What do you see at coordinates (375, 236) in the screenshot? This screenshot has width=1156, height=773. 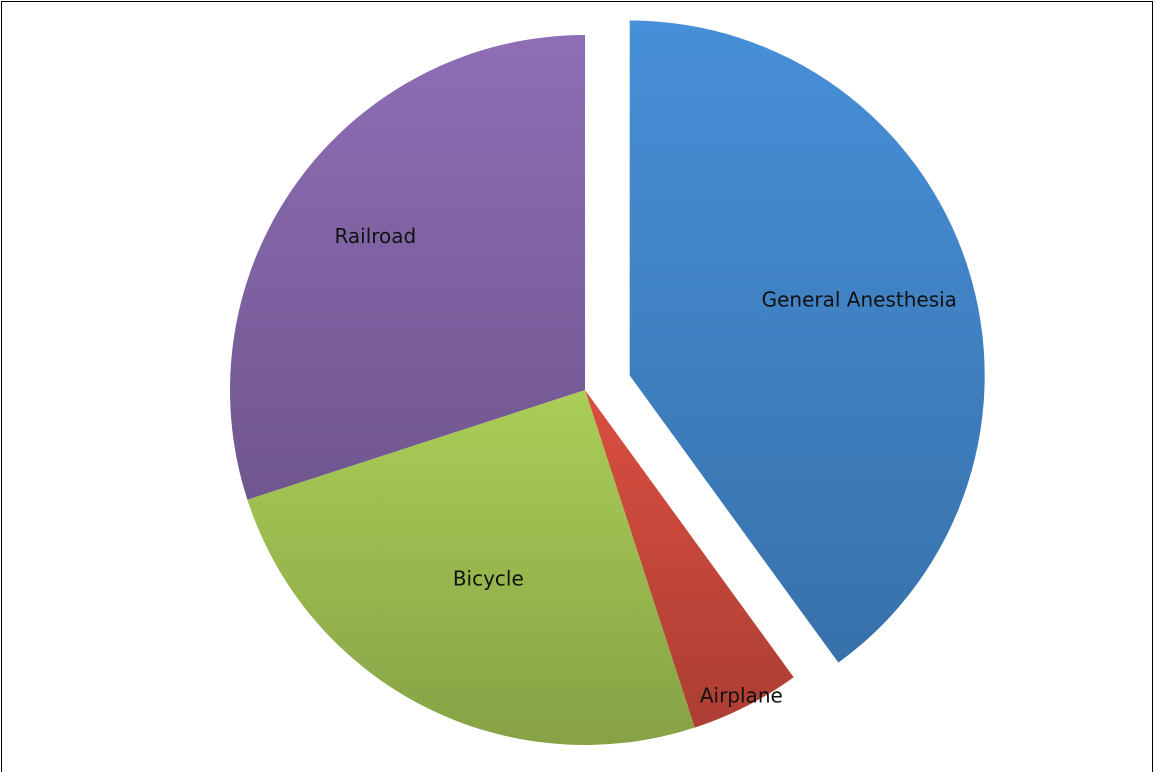 I see `pie-label-railroad: Railroad` at bounding box center [375, 236].